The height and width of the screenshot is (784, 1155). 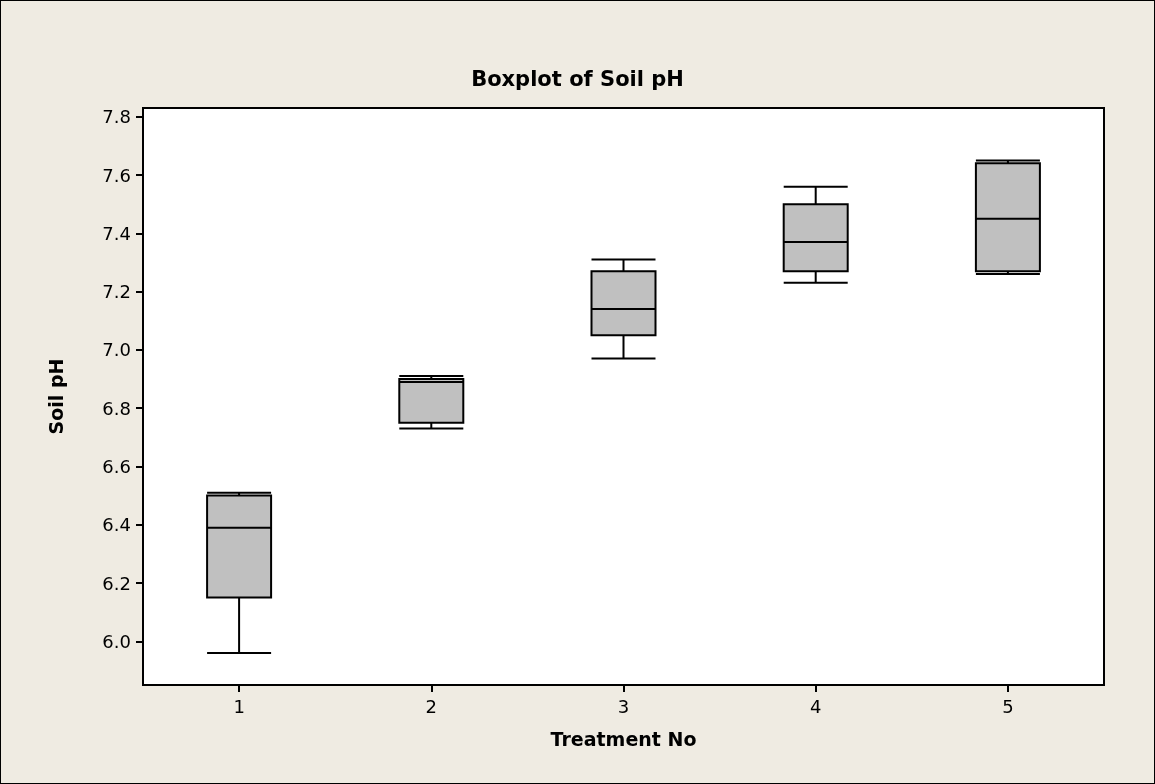 What do you see at coordinates (815, 706) in the screenshot?
I see `x-tick-label: 4` at bounding box center [815, 706].